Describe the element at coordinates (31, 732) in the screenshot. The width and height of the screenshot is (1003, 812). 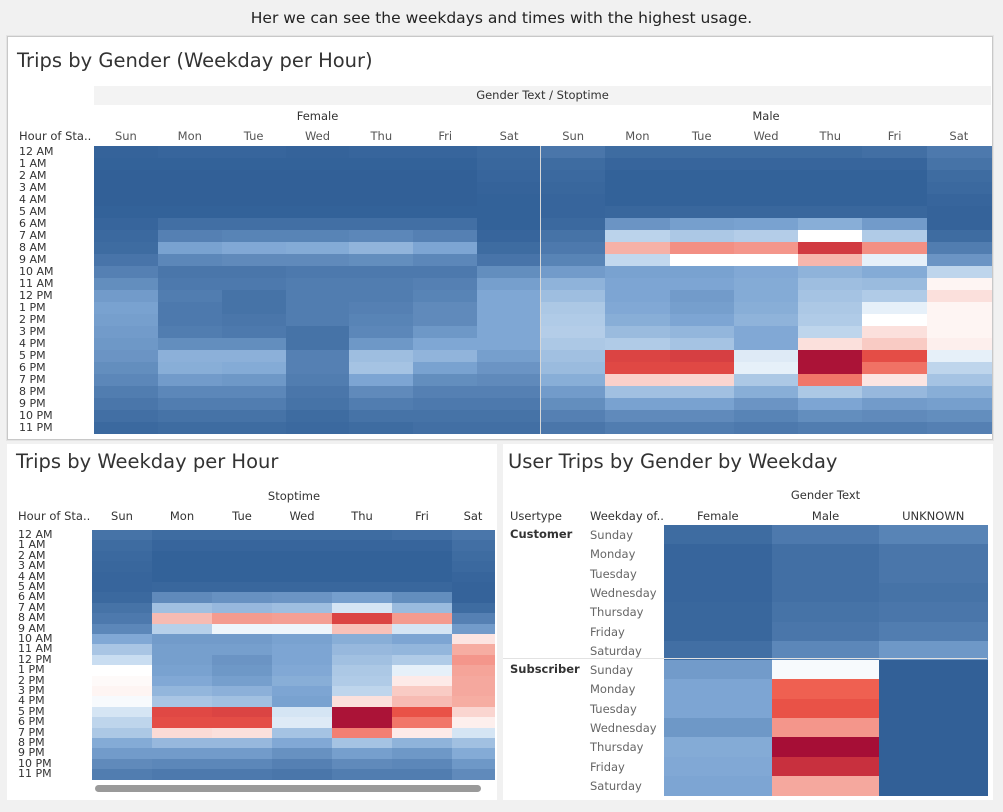
I see `hour-label: 7 PM` at that location.